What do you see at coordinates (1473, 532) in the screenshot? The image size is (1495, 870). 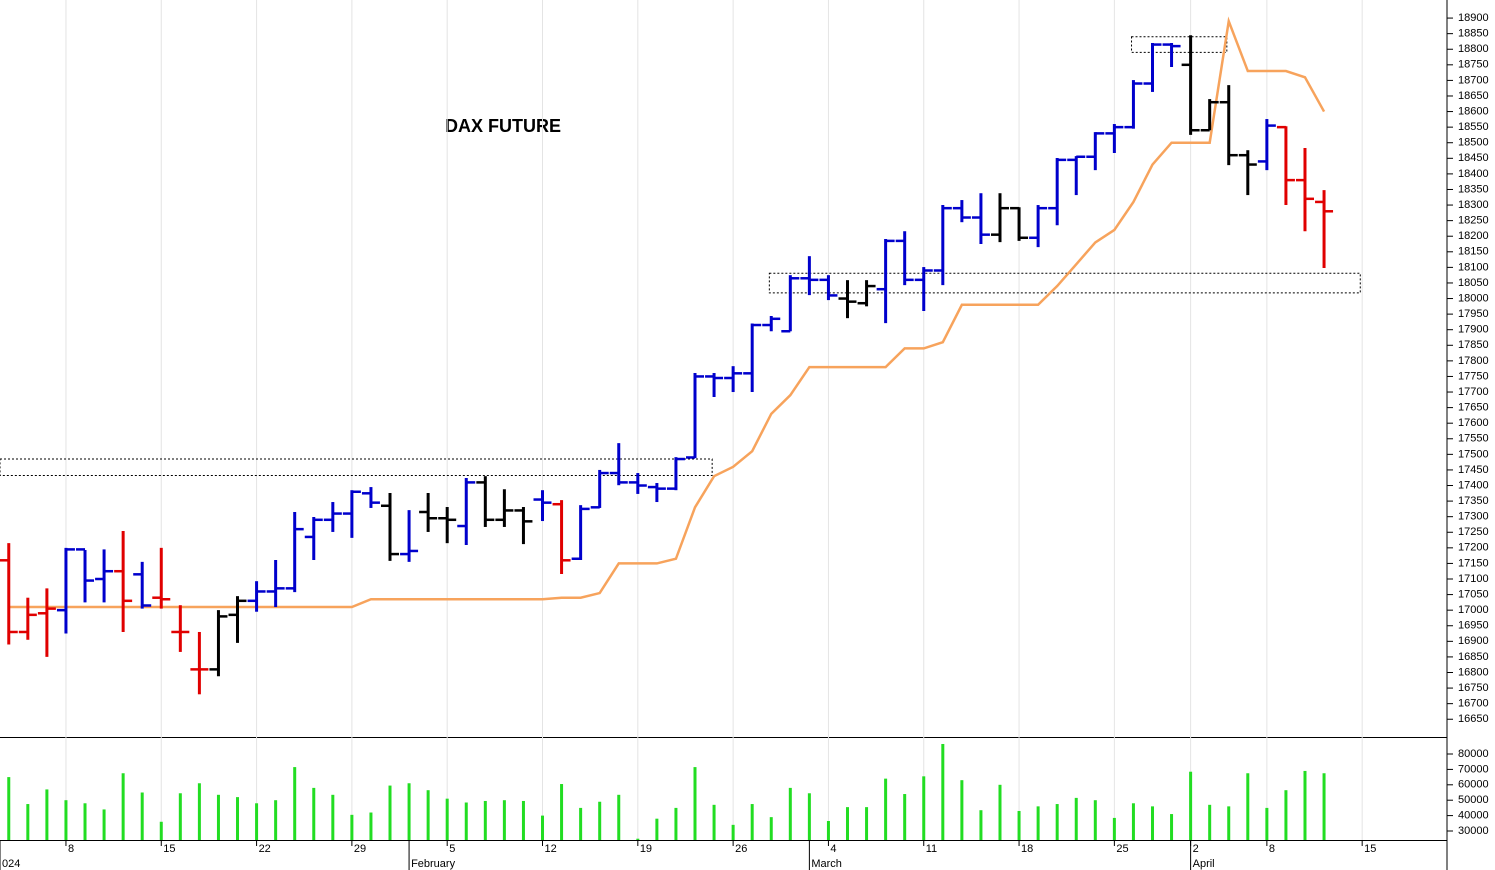 I see `y-tick-label: 17250` at bounding box center [1473, 532].